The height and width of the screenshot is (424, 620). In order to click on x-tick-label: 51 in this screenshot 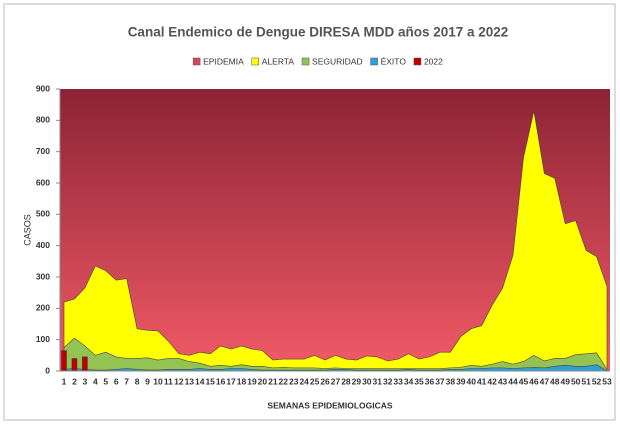, I will do `click(586, 381)`.